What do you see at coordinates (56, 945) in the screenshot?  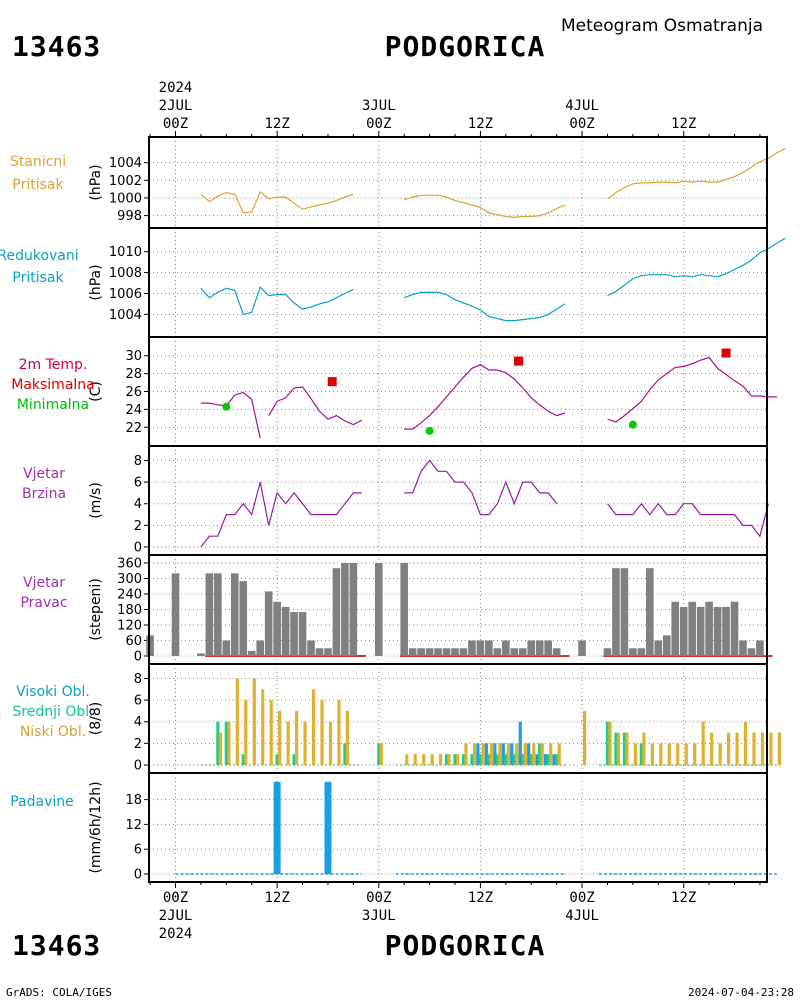 I see `station-id-bottom: 13463` at bounding box center [56, 945].